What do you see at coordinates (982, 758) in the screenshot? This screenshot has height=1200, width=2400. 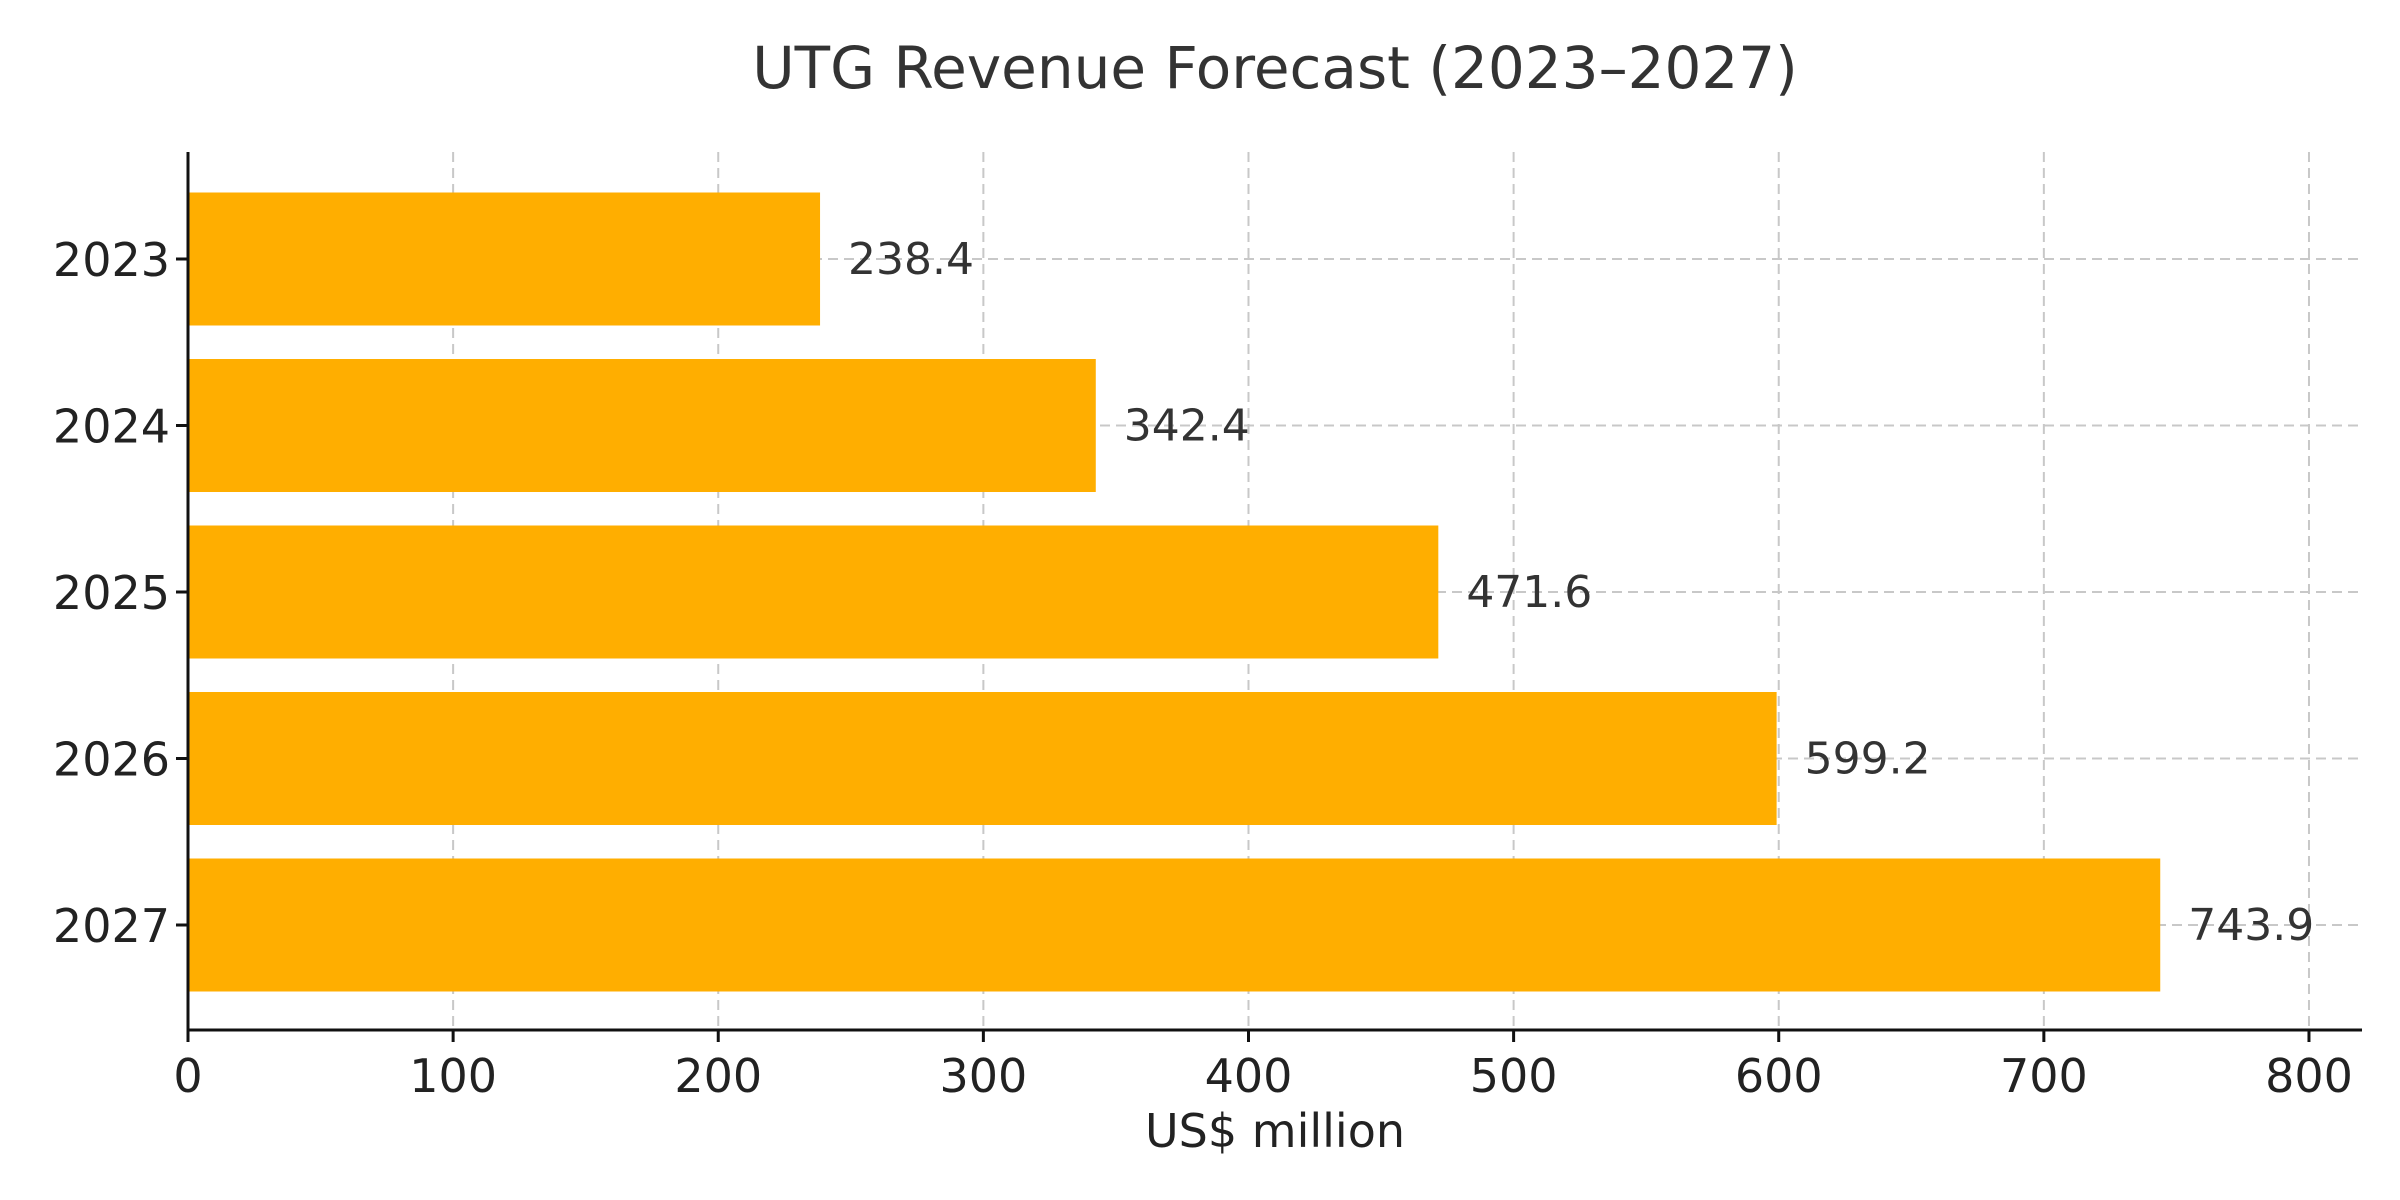 I see `bar-2026` at bounding box center [982, 758].